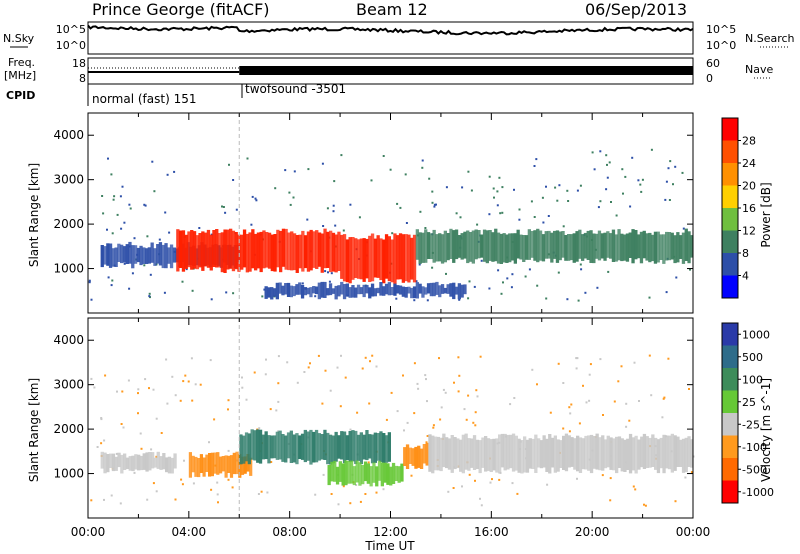 This screenshot has width=800, height=554. What do you see at coordinates (749, 231) in the screenshot?
I see `colorbar-tick-label: 12` at bounding box center [749, 231].